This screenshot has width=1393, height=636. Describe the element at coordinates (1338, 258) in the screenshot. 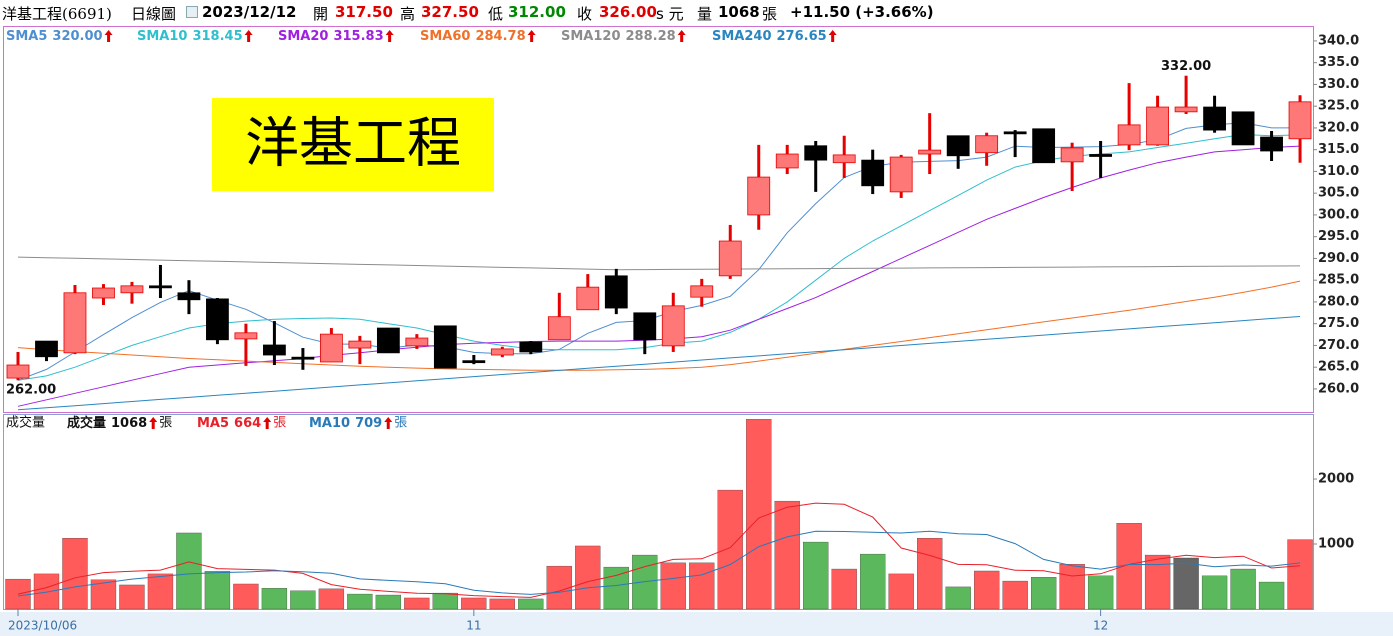

I see `y-tick-label: 290.0` at that location.